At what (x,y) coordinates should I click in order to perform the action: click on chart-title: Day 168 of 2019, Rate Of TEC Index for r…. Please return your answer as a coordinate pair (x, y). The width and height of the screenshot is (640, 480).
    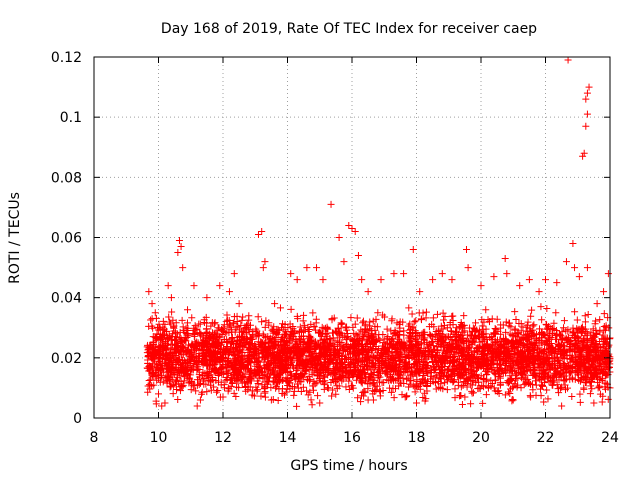
    Looking at the image, I should click on (349, 29).